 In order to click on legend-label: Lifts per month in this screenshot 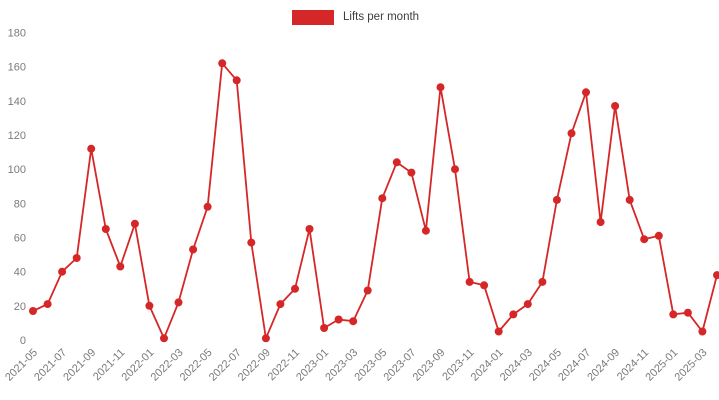, I will do `click(381, 17)`.